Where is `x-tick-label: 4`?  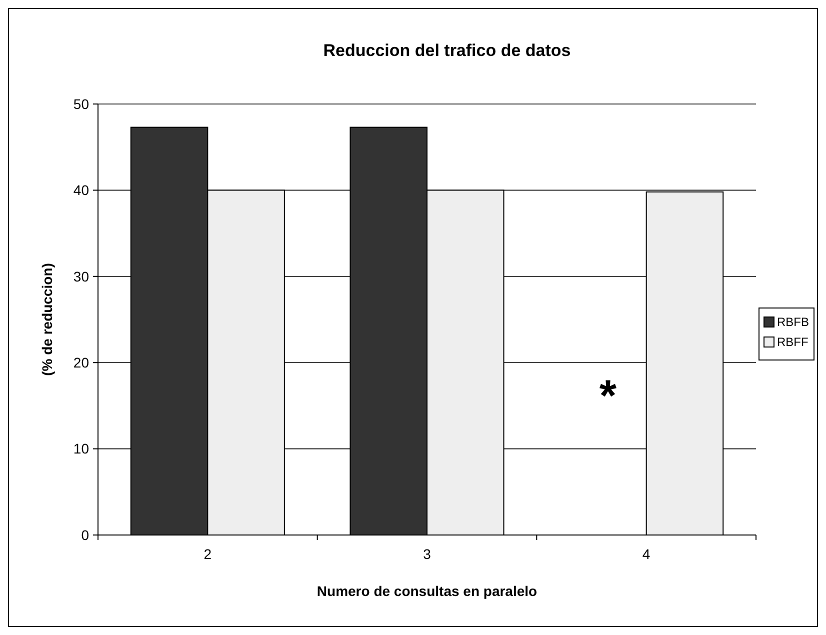 x-tick-label: 4 is located at coordinates (646, 554).